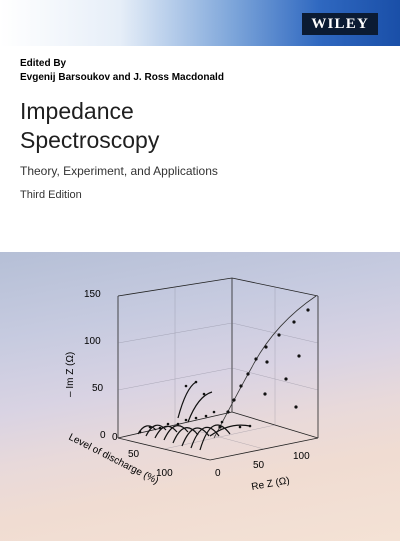 This screenshot has width=400, height=541. What do you see at coordinates (218, 473) in the screenshot?
I see `x-tick-label: 0` at bounding box center [218, 473].